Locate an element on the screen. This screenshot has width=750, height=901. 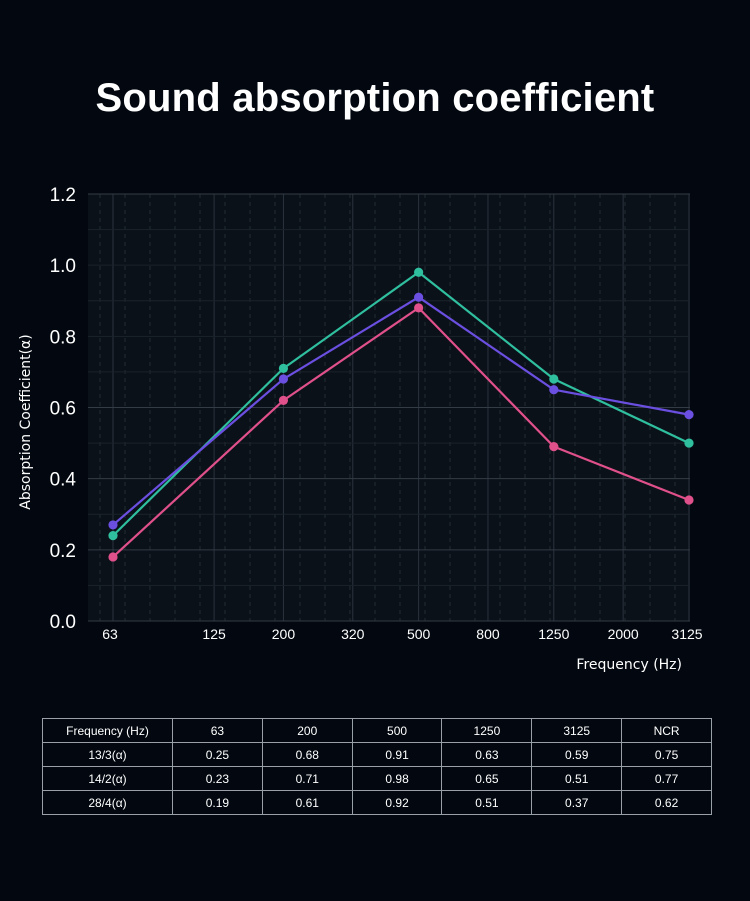
y-axis-label: Absorption Coefficient(α) is located at coordinates (26, 421).